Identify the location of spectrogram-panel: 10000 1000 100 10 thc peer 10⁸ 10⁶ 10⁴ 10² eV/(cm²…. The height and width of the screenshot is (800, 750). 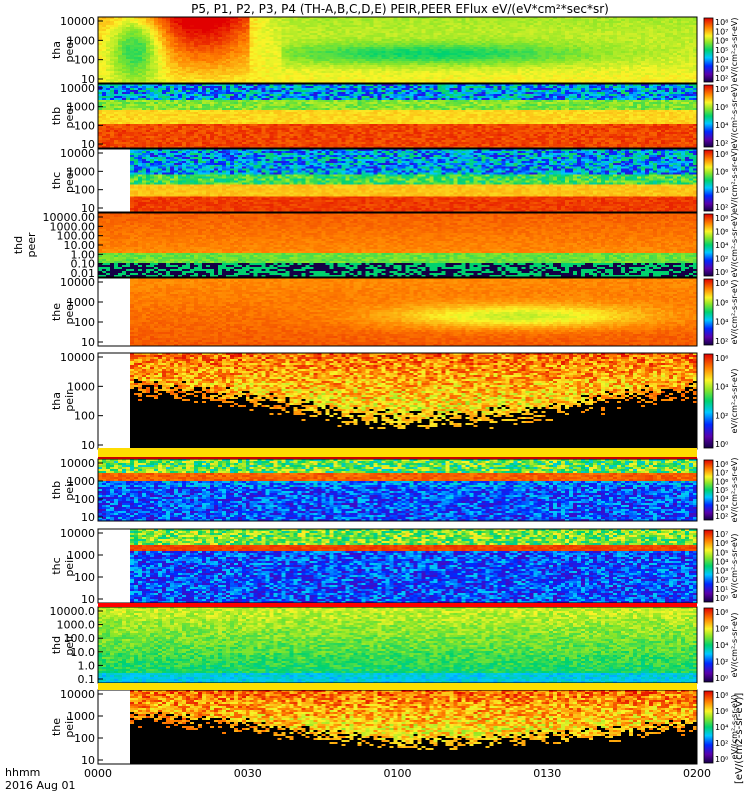
(394, 181).